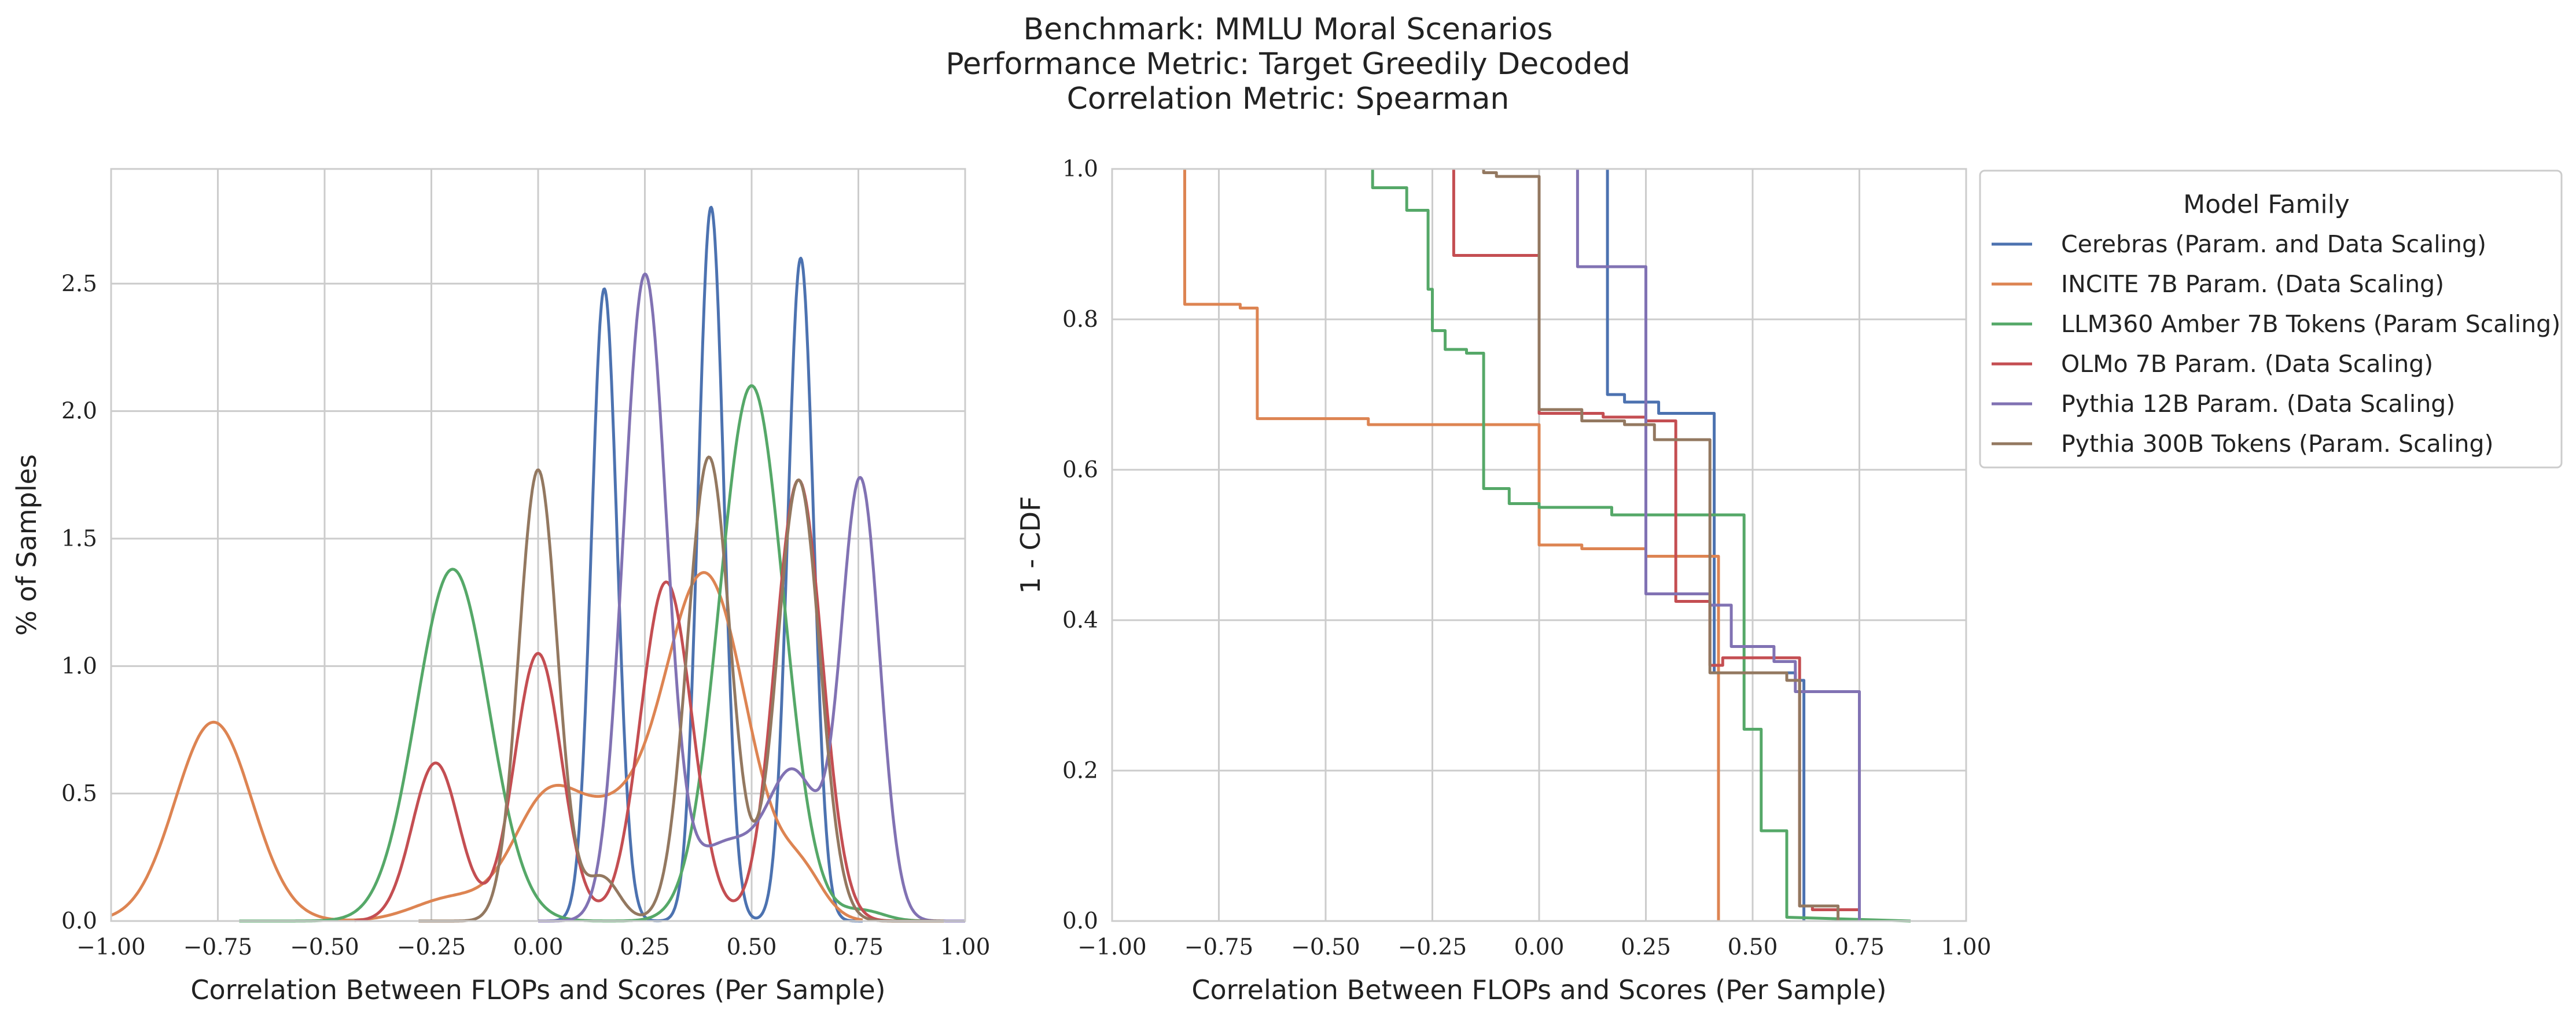 This screenshot has width=2576, height=1024. Describe the element at coordinates (858, 947) in the screenshot. I see `kde-x-tick-label: 0.75` at that location.